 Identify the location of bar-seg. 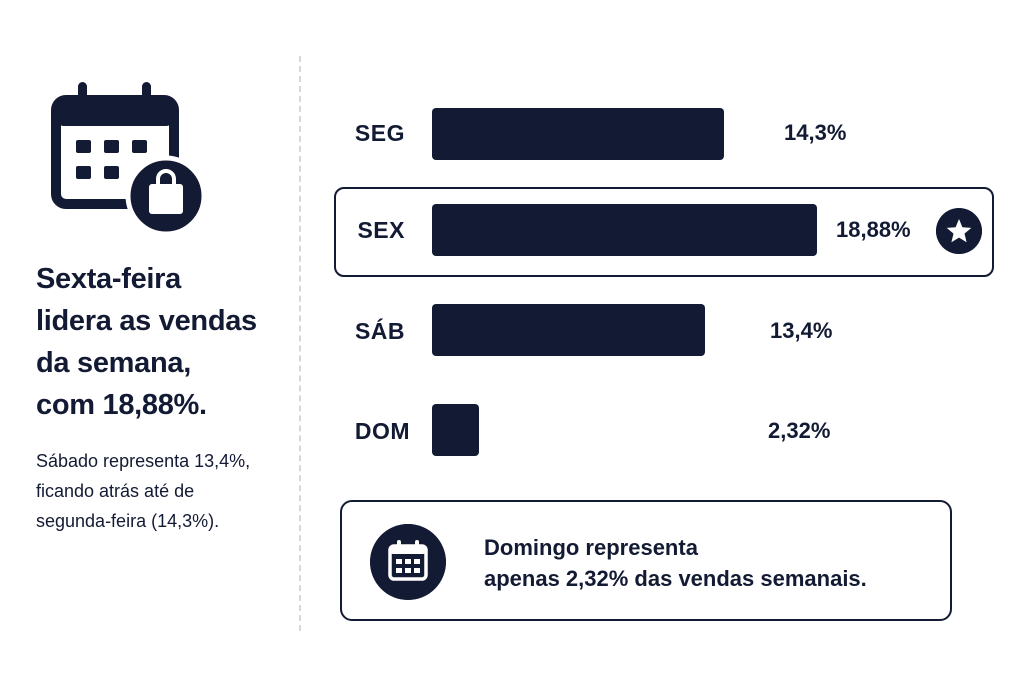
(578, 134).